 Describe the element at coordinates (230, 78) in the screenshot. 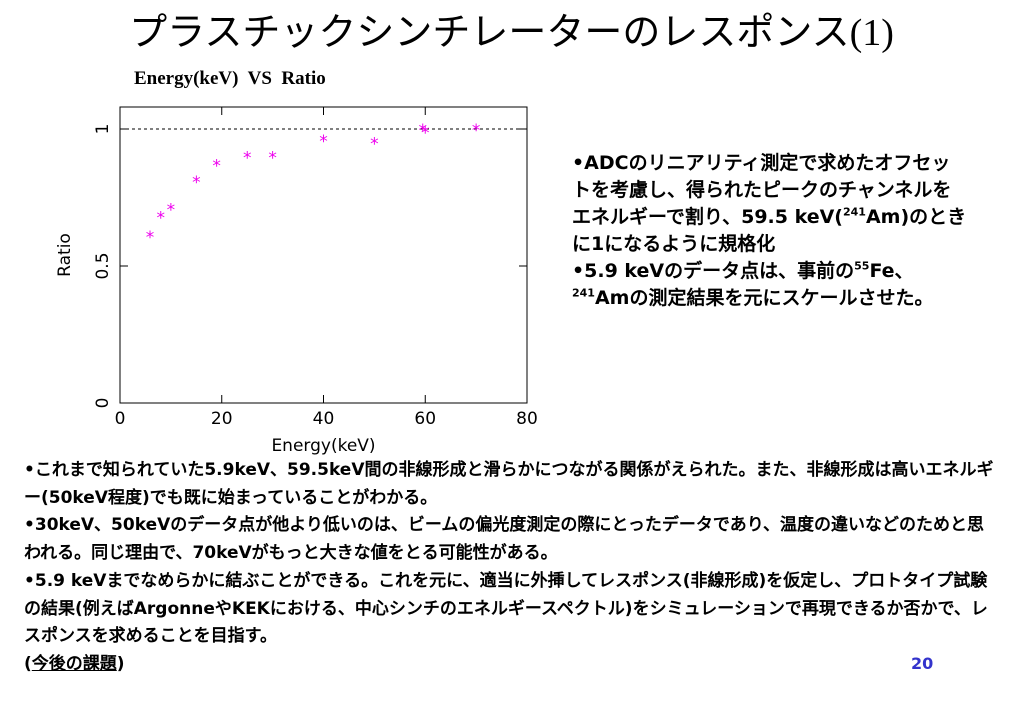

I see `chart-title: Energy(keV) VS Ratio` at that location.